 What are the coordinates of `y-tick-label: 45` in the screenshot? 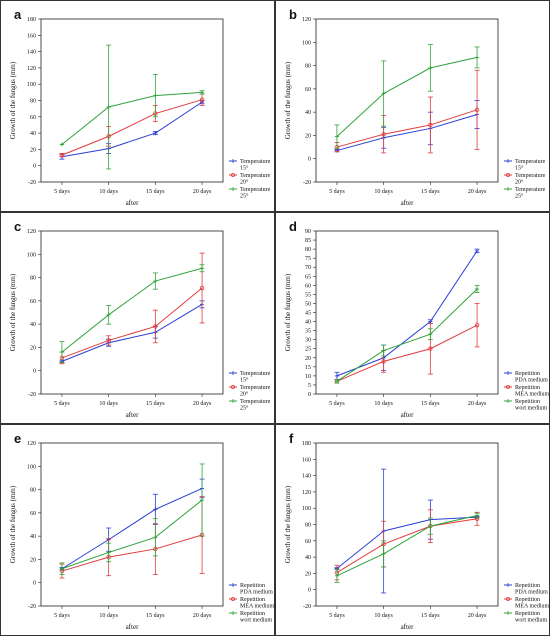 It's located at (308, 314).